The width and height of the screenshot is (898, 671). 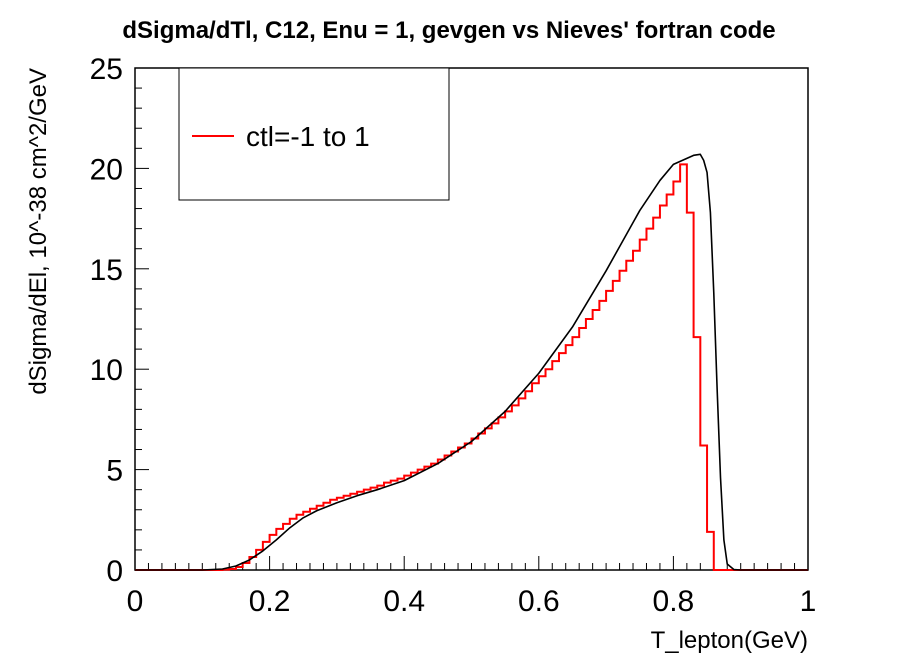 I want to click on legend-box, so click(x=314, y=134).